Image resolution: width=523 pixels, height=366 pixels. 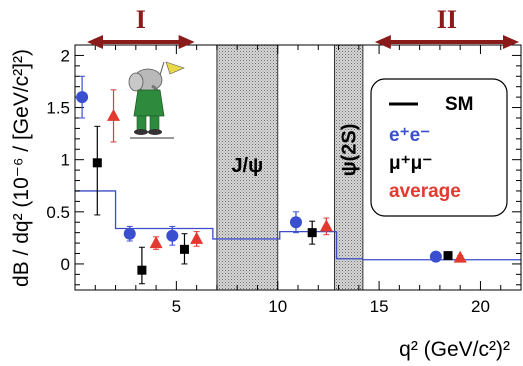 What do you see at coordinates (480, 306) in the screenshot?
I see `x-tick-label: 20` at bounding box center [480, 306].